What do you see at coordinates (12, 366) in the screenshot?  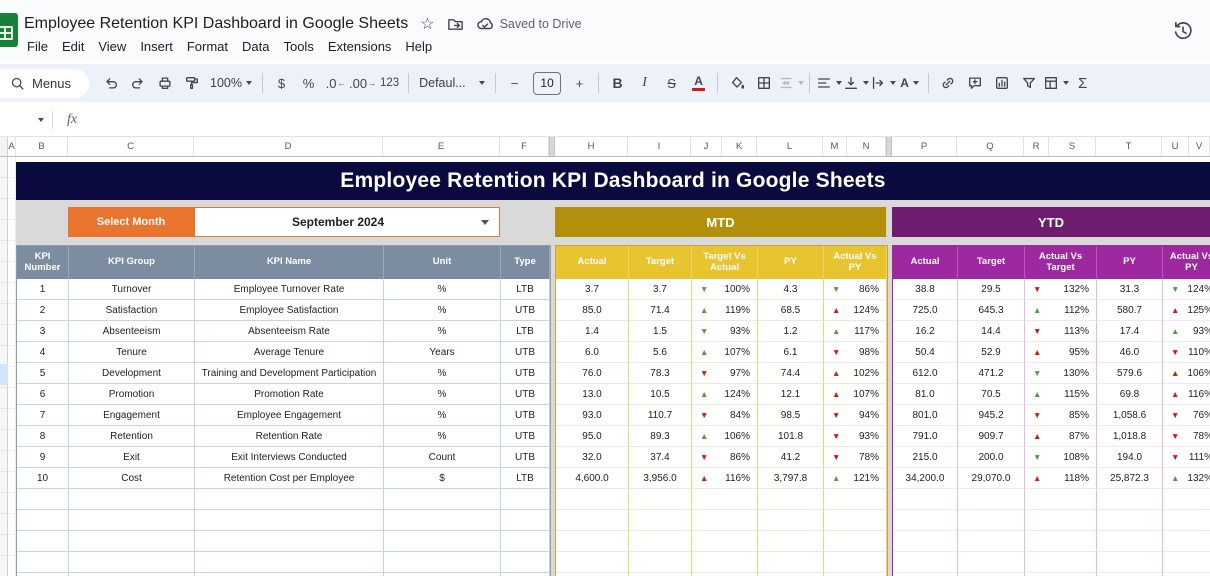 I see `column-a` at bounding box center [12, 366].